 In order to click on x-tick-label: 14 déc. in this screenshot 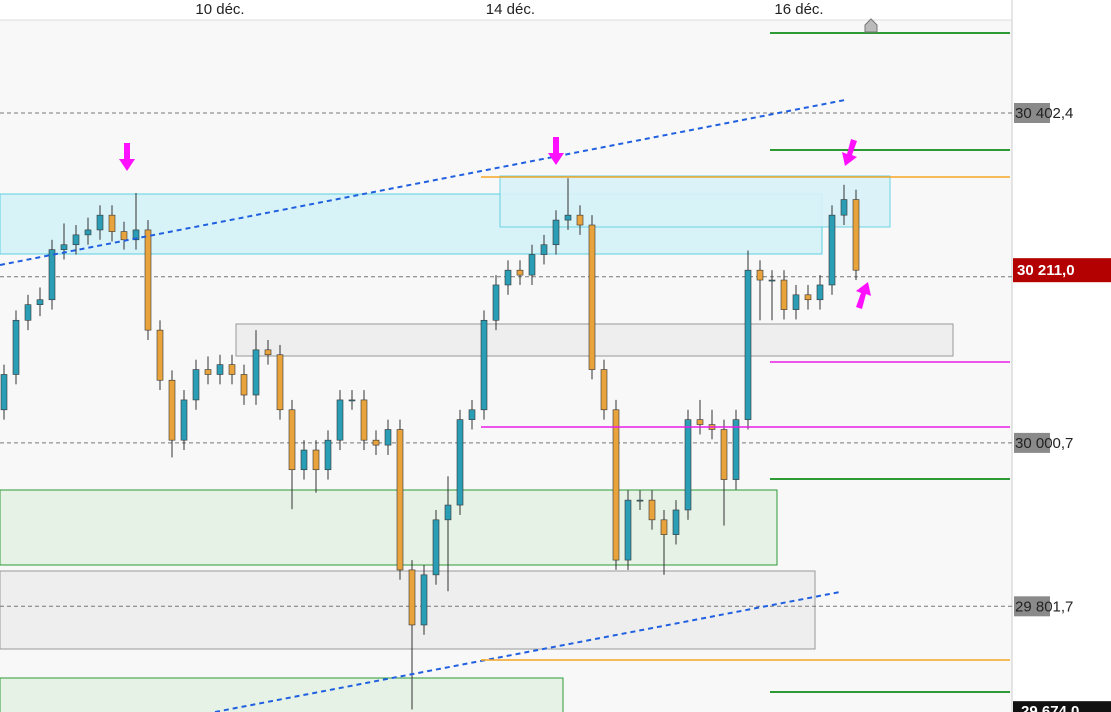, I will do `click(510, 9)`.